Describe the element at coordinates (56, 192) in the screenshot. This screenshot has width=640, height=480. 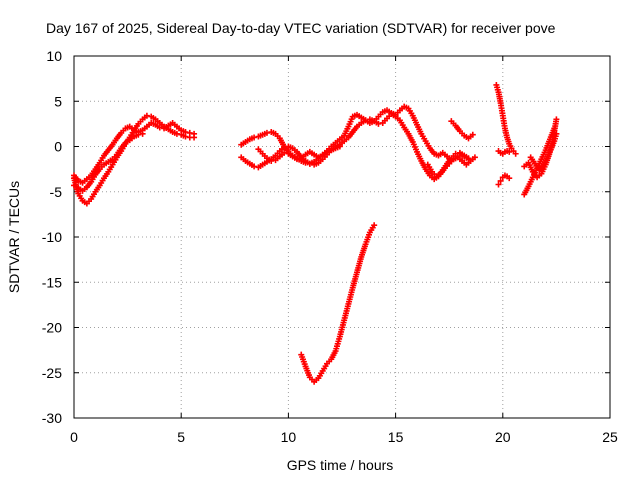
I see `y-tick-label: -5` at that location.